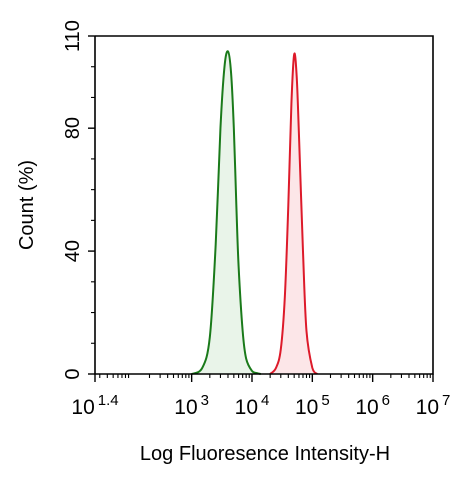 Image resolution: width=476 pixels, height=479 pixels. I want to click on x-tick-label: 10 4, so click(252, 405).